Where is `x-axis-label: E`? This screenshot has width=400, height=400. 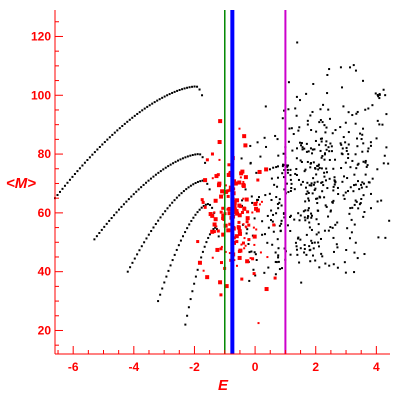 x-axis-label: E is located at coordinates (223, 385).